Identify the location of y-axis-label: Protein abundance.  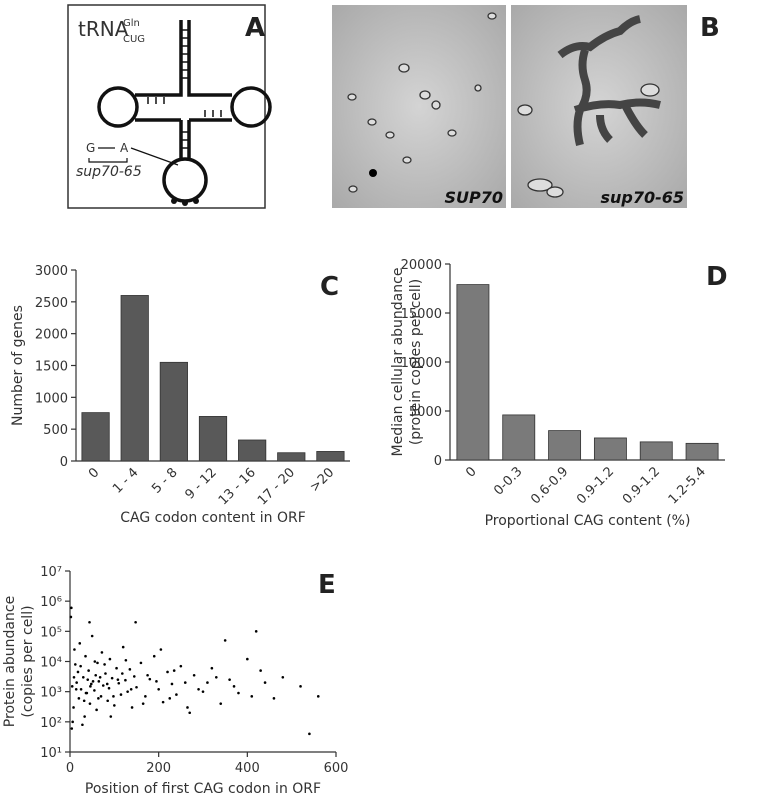
(10, 661).